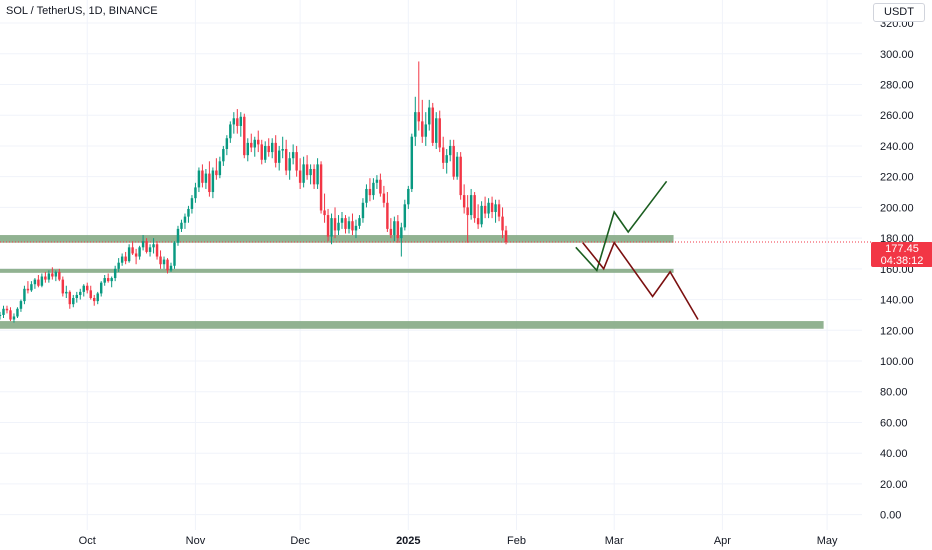 This screenshot has height=550, width=932. I want to click on bullish-projection-path, so click(621, 226).